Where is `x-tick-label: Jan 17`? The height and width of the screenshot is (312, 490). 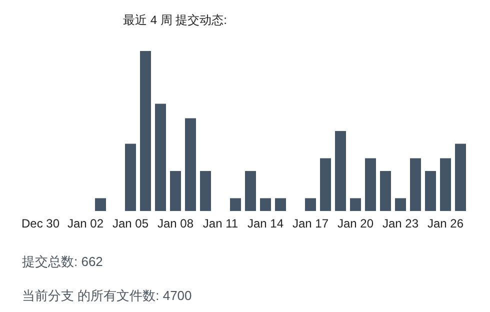 x-tick-label: Jan 17 is located at coordinates (310, 223).